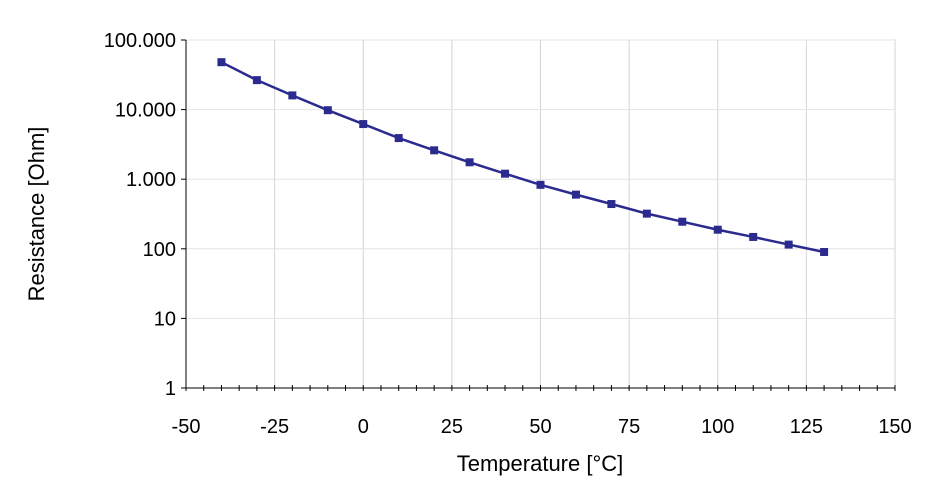 This screenshot has width=935, height=494. I want to click on x-axis-label: Temperature [°C], so click(540, 463).